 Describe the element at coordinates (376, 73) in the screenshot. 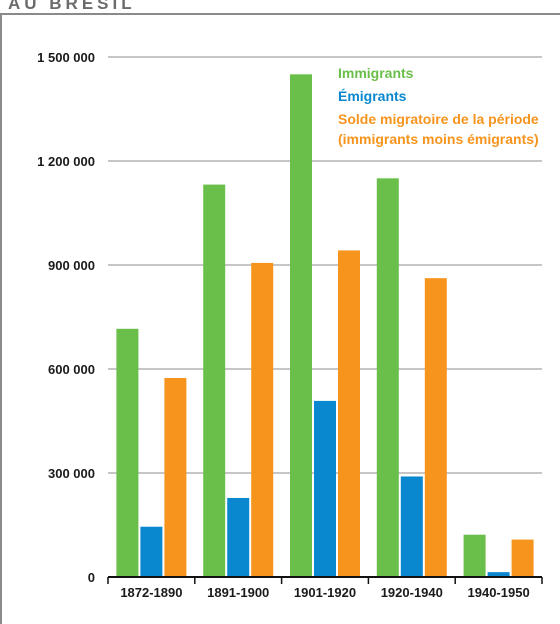

I see `legend-entry: Immigrants` at that location.